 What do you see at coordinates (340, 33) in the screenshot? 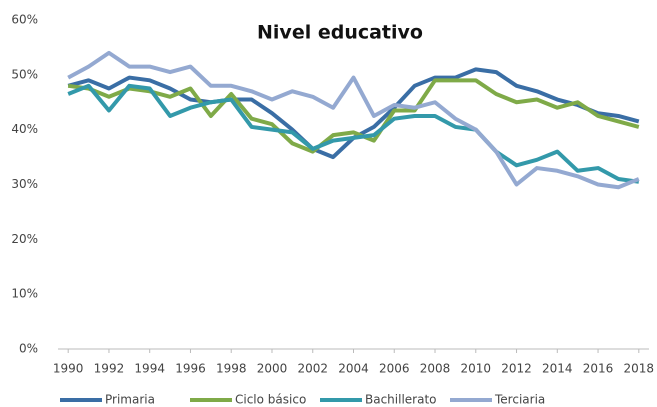
I see `chart-title: Nivel educativo` at bounding box center [340, 33].